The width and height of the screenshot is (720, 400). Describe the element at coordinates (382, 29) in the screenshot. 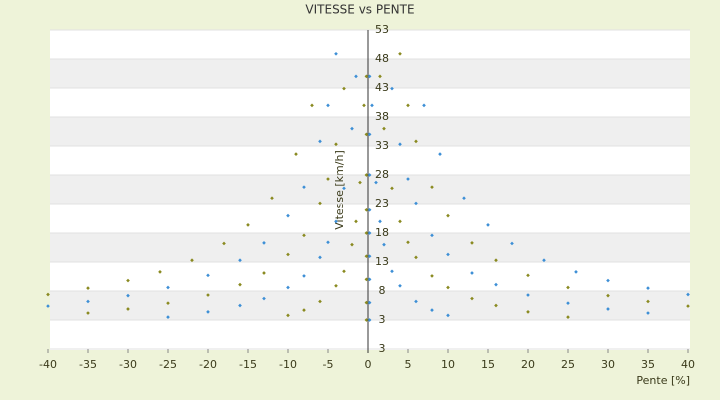

I see `y-tick-label: 53` at that location.